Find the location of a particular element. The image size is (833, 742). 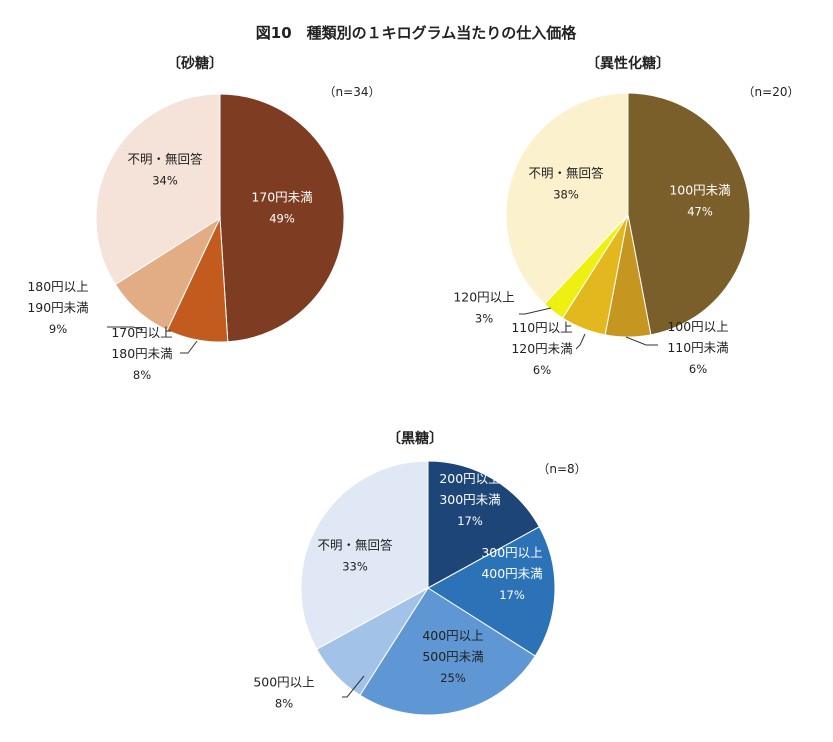

slice-label: 110円以上 120円未満 6% is located at coordinates (541, 348).